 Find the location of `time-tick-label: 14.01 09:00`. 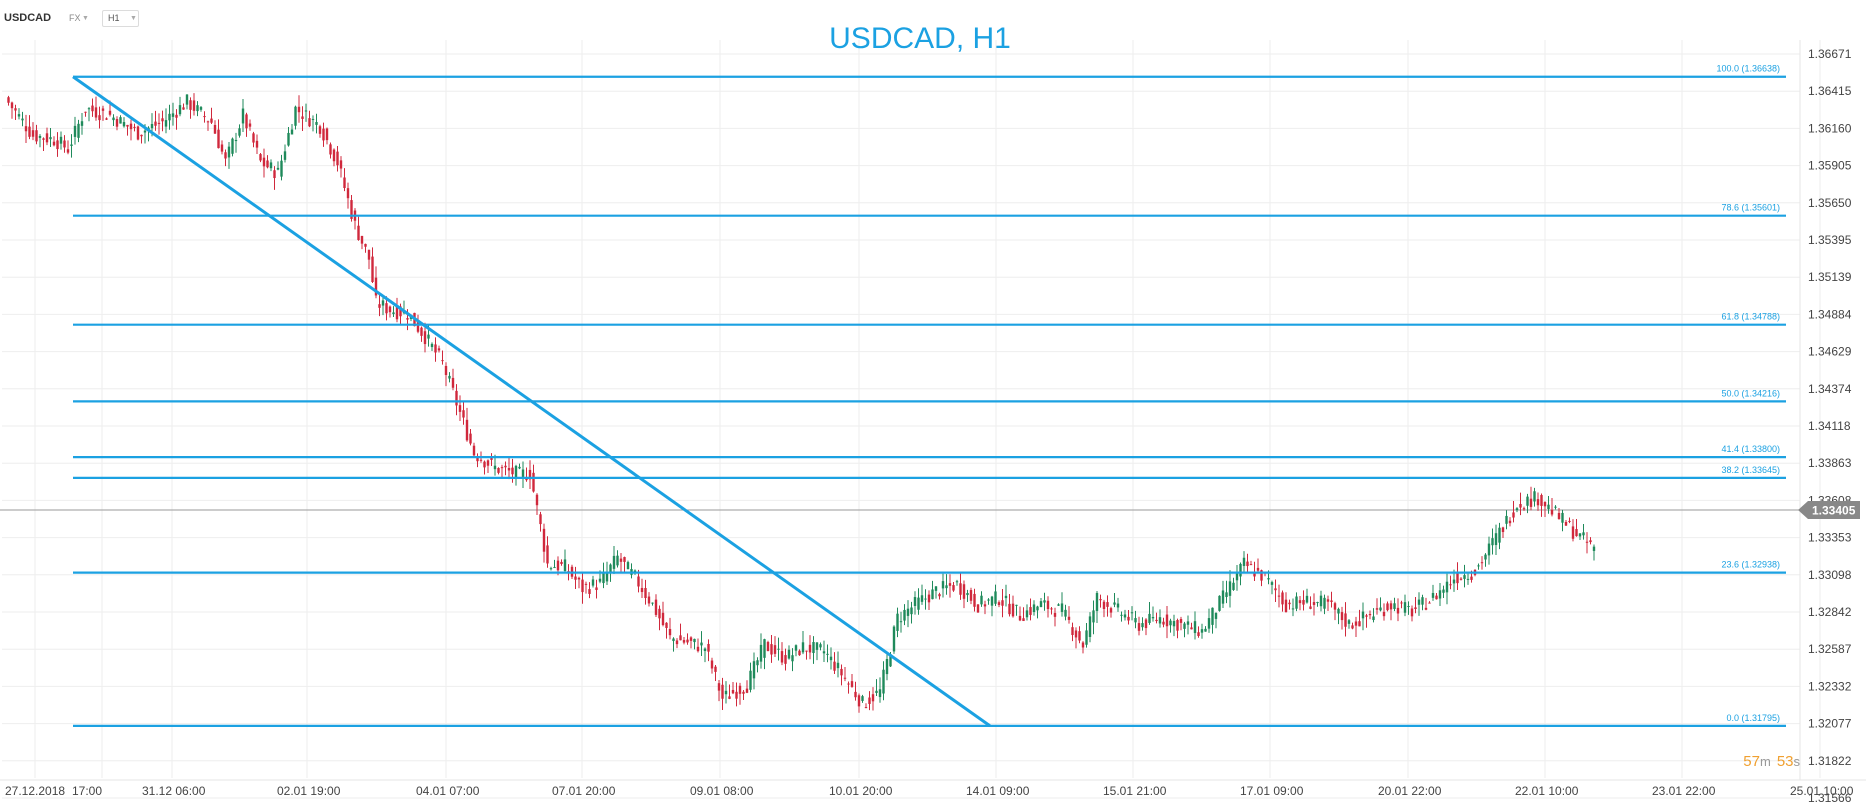

time-tick-label: 14.01 09:00 is located at coordinates (998, 791).